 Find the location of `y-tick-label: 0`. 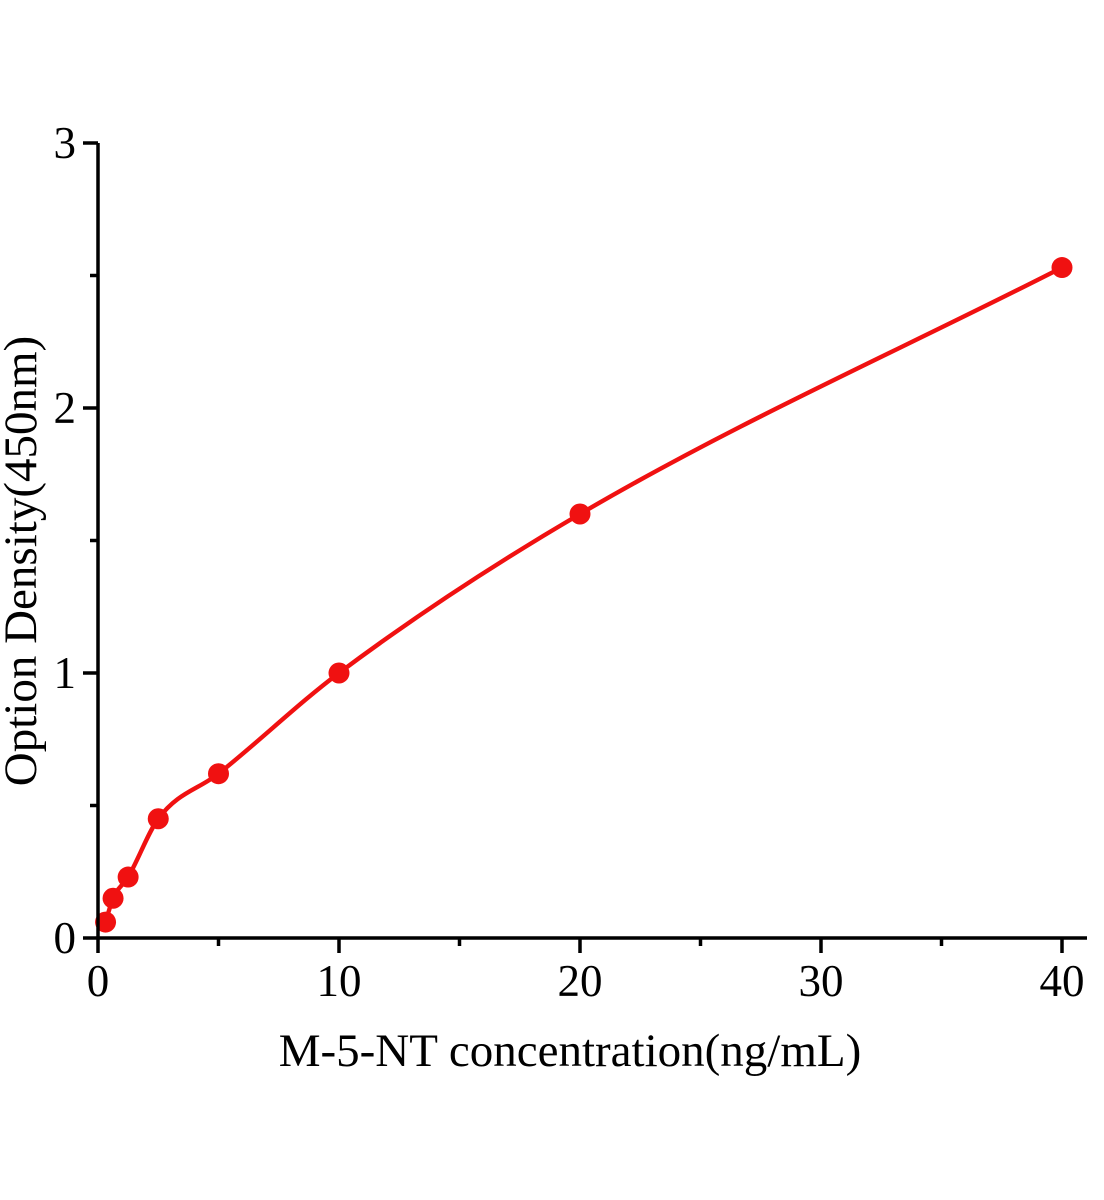

y-tick-label: 0 is located at coordinates (65, 938).